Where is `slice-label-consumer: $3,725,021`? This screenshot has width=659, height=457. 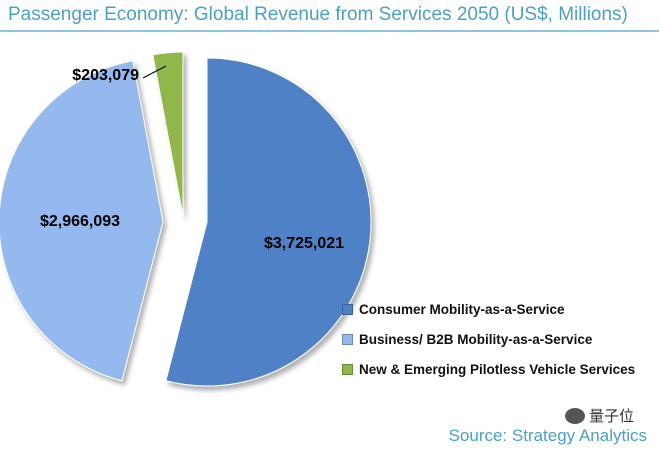 slice-label-consumer: $3,725,021 is located at coordinates (304, 243).